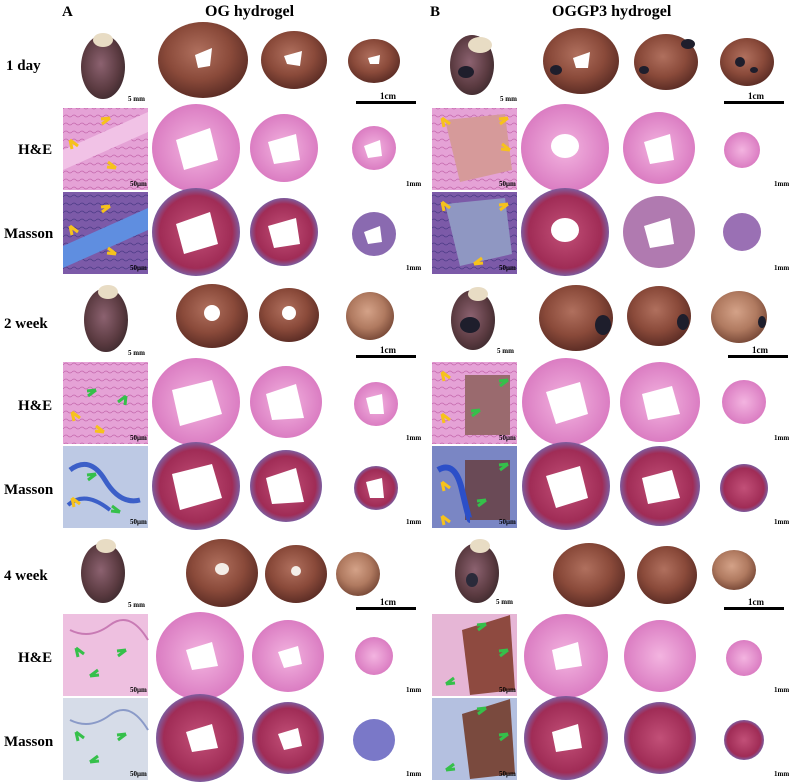 This screenshot has height=784, width=789. I want to click on scale-label-5mm-og-2week: 5 mm, so click(136, 353).